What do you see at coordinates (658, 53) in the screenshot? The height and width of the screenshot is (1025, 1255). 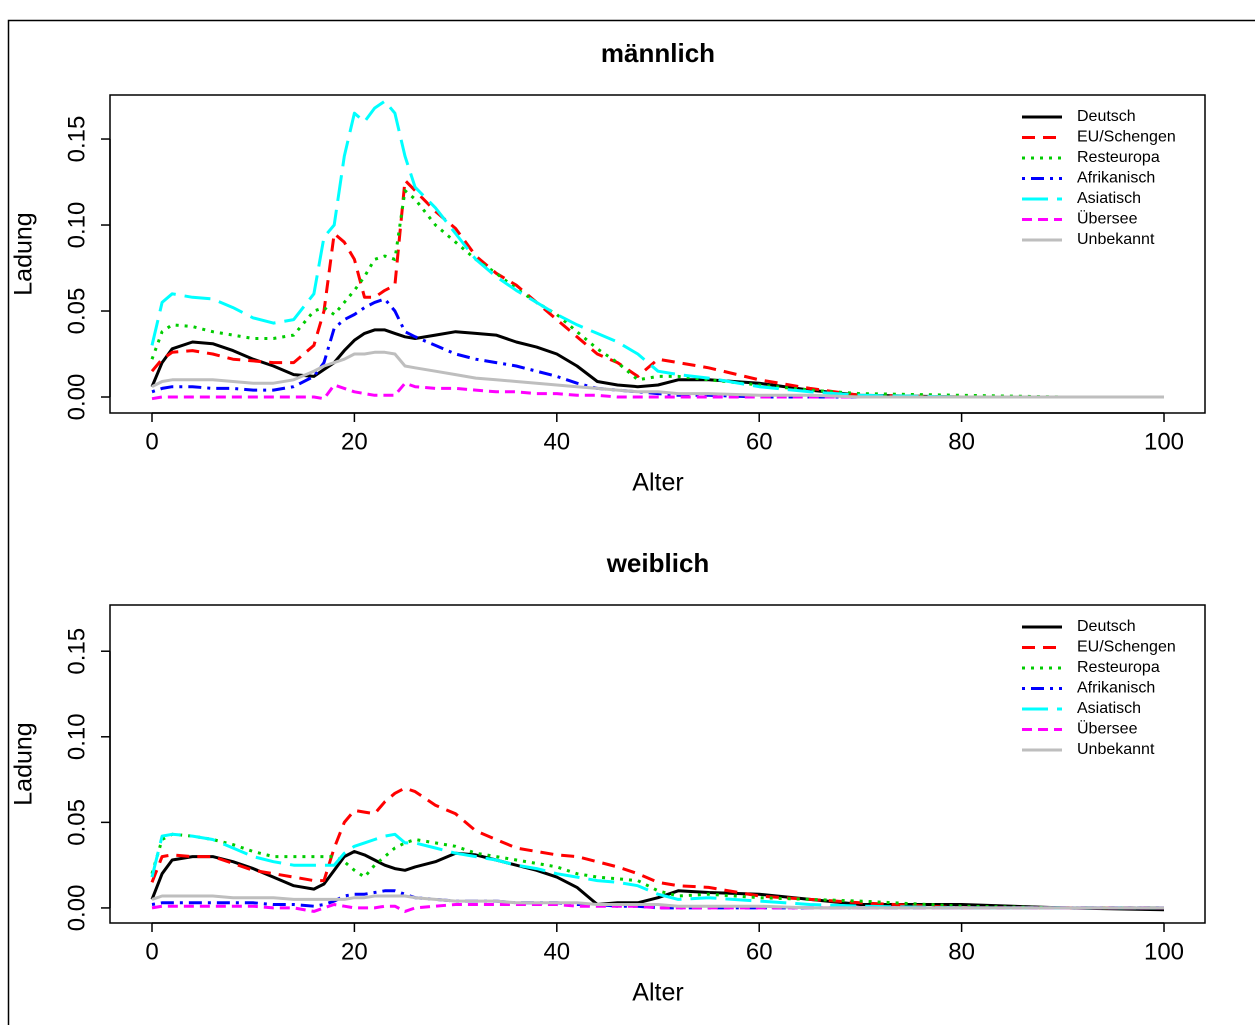 I see `panel-title: männlich` at bounding box center [658, 53].